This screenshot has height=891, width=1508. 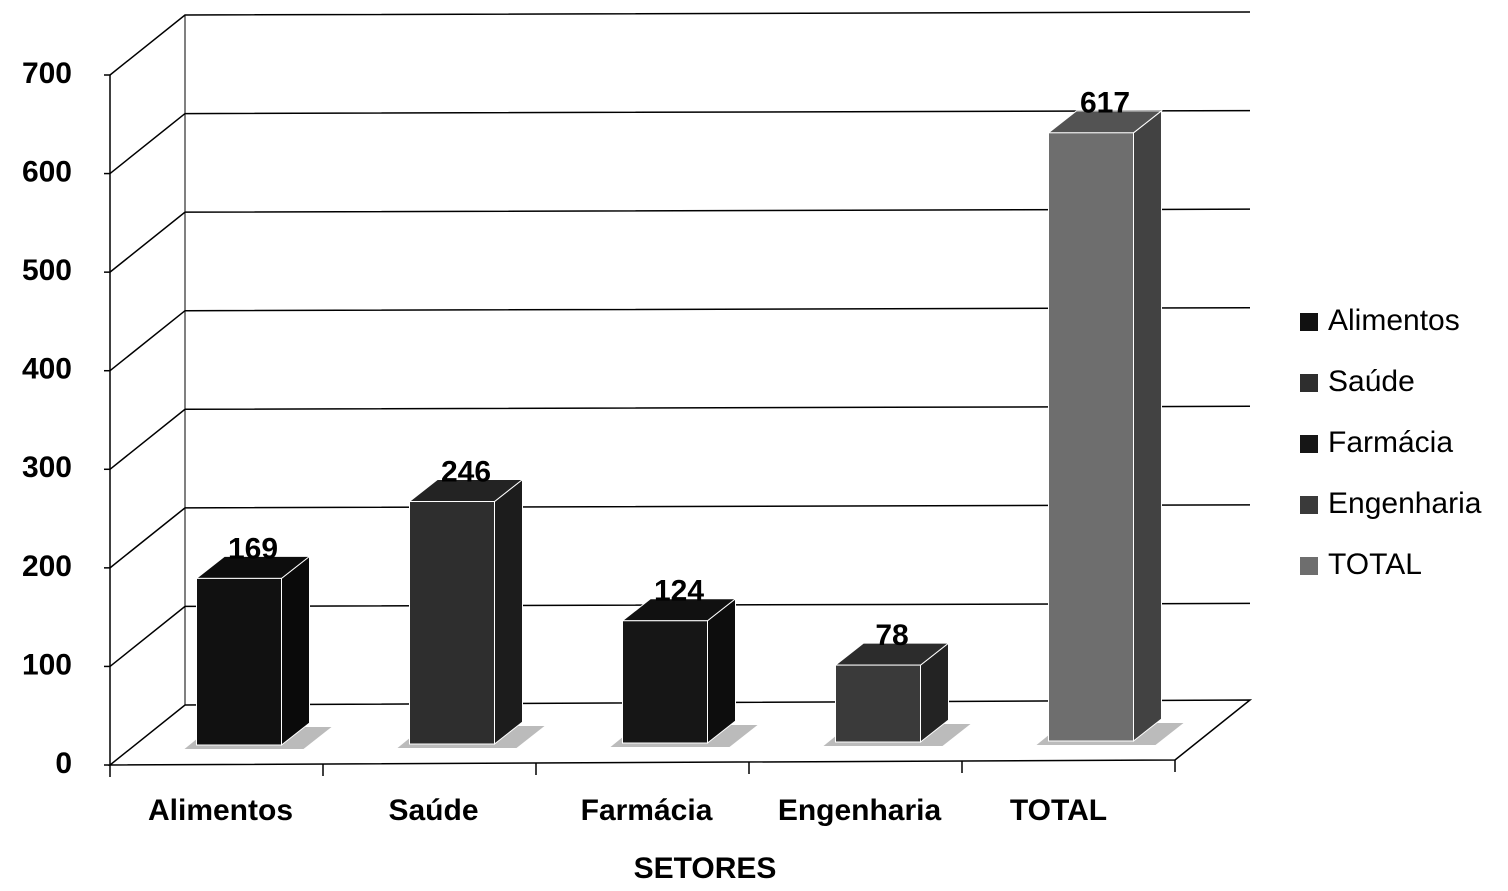 What do you see at coordinates (47, 270) in the screenshot?
I see `y-tick-label: 500` at bounding box center [47, 270].